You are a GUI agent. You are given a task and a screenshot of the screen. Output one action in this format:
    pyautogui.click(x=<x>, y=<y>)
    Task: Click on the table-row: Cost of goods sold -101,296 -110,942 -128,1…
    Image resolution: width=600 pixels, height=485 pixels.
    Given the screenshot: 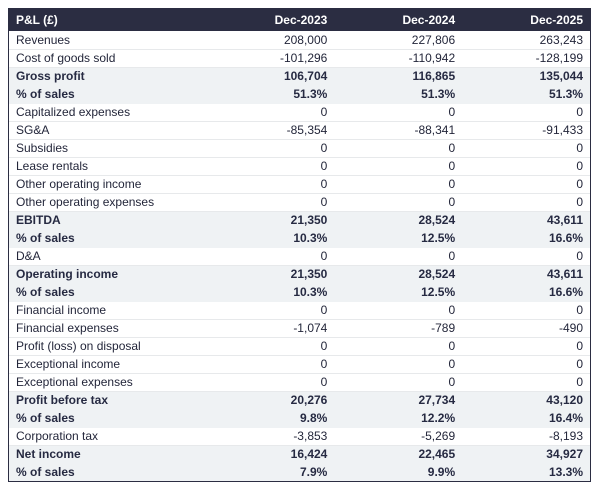 What is the action you would take?
    pyautogui.click(x=299, y=58)
    